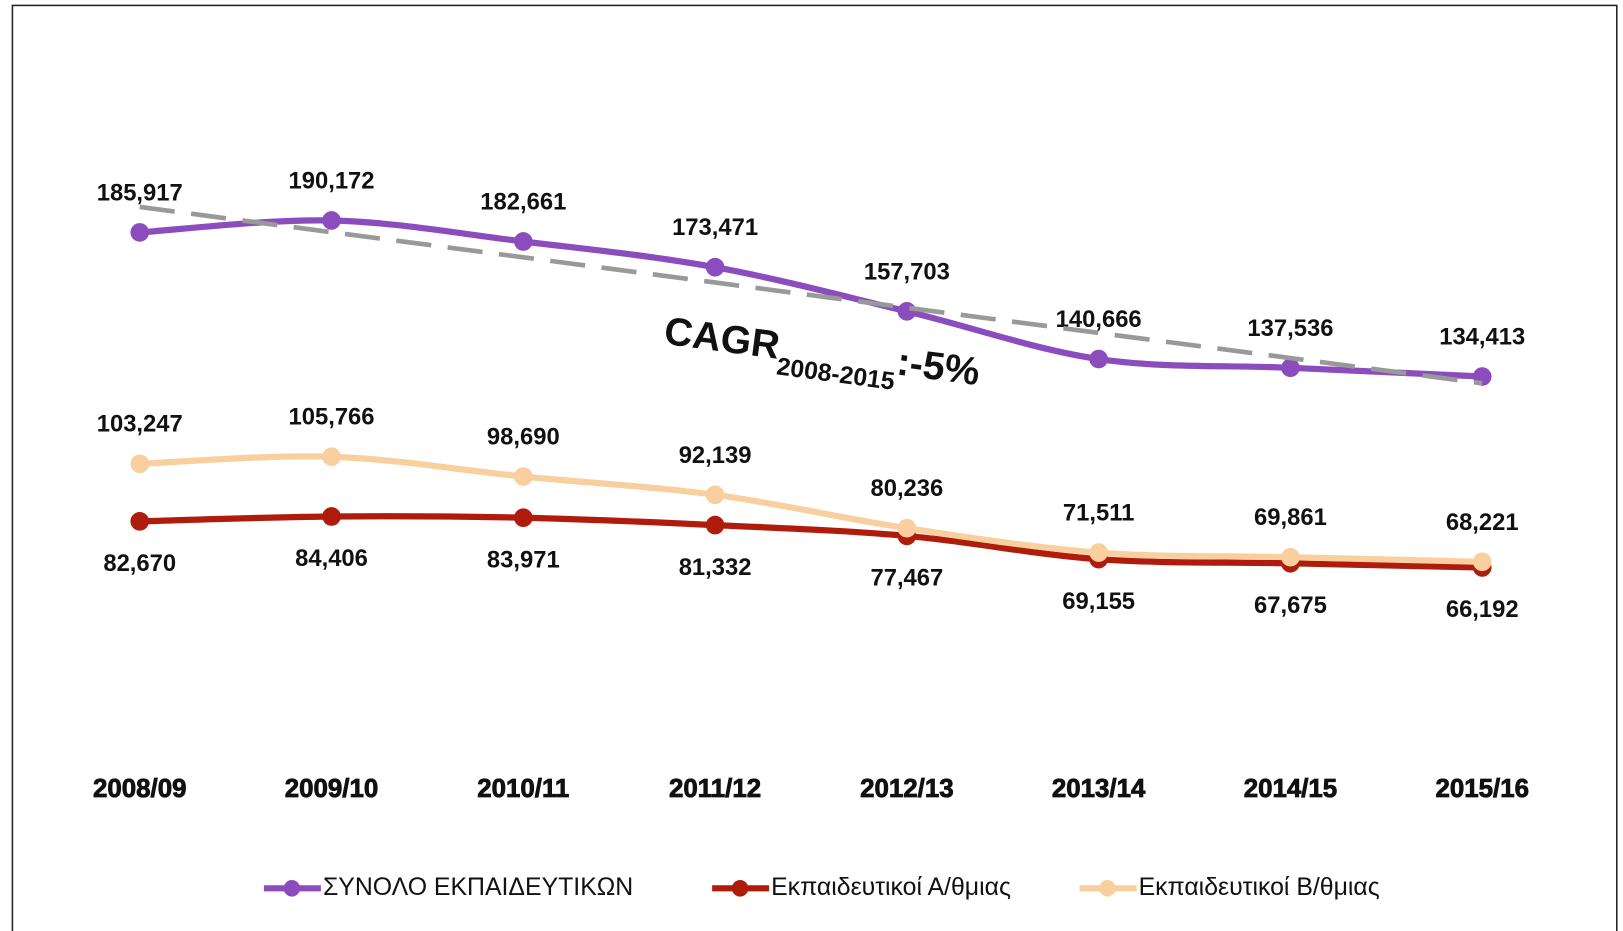 This screenshot has width=1623, height=931. What do you see at coordinates (891, 887) in the screenshot?
I see `legend-label: Εκπαιδευτικοί Α/θμιας` at bounding box center [891, 887].